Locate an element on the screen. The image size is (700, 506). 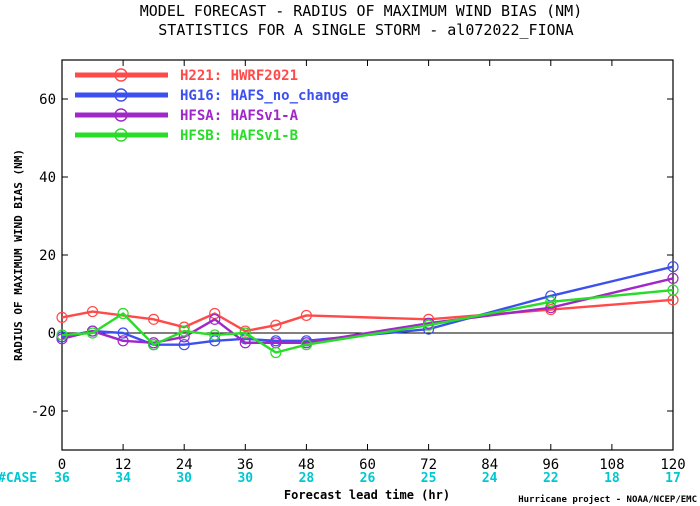
case-count: 17 is located at coordinates (673, 478).